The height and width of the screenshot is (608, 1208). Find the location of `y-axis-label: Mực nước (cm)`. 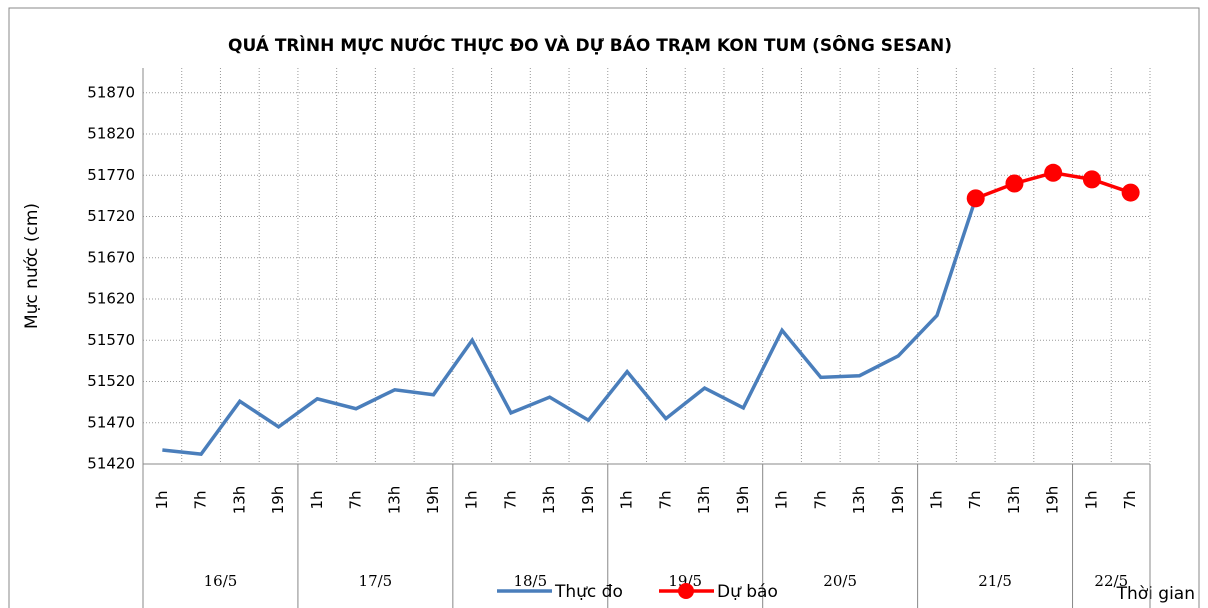

y-axis-label: Mực nước (cm) is located at coordinates (32, 266).